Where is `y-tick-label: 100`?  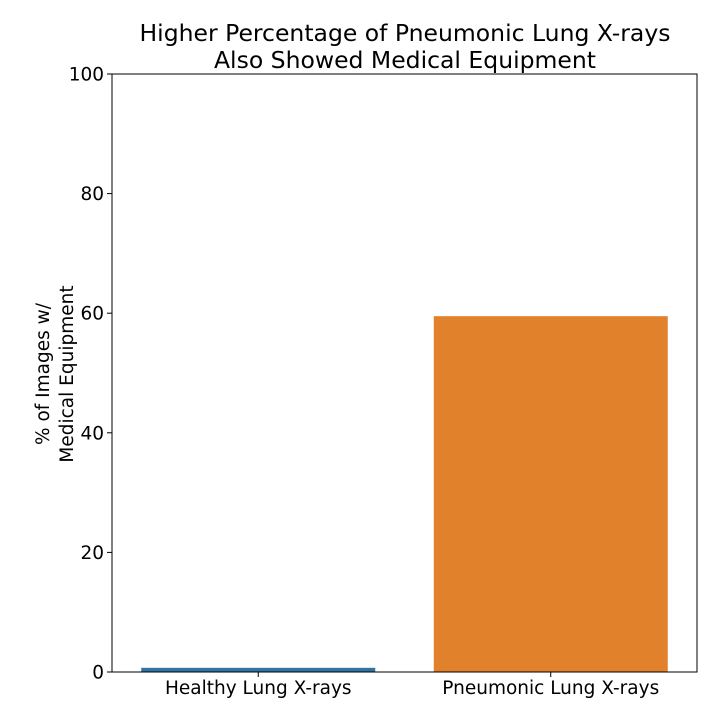 y-tick-label: 100 is located at coordinates (86, 75).